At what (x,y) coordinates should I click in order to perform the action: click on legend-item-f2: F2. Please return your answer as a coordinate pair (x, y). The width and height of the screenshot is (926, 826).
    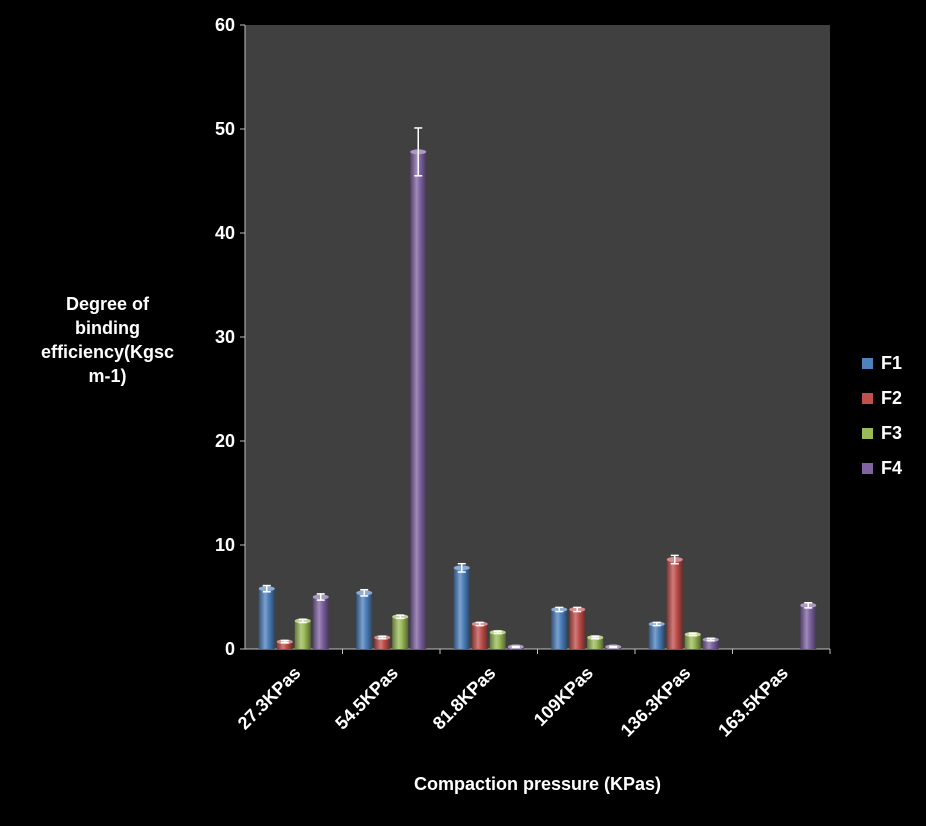
    Looking at the image, I should click on (882, 398).